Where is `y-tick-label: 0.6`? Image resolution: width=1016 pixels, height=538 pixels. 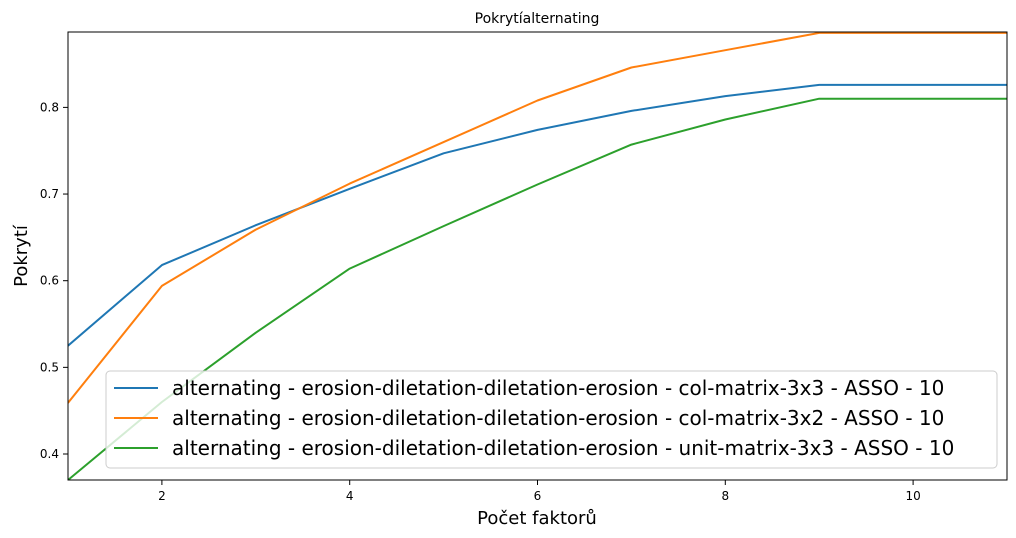 y-tick-label: 0.6 is located at coordinates (49, 281).